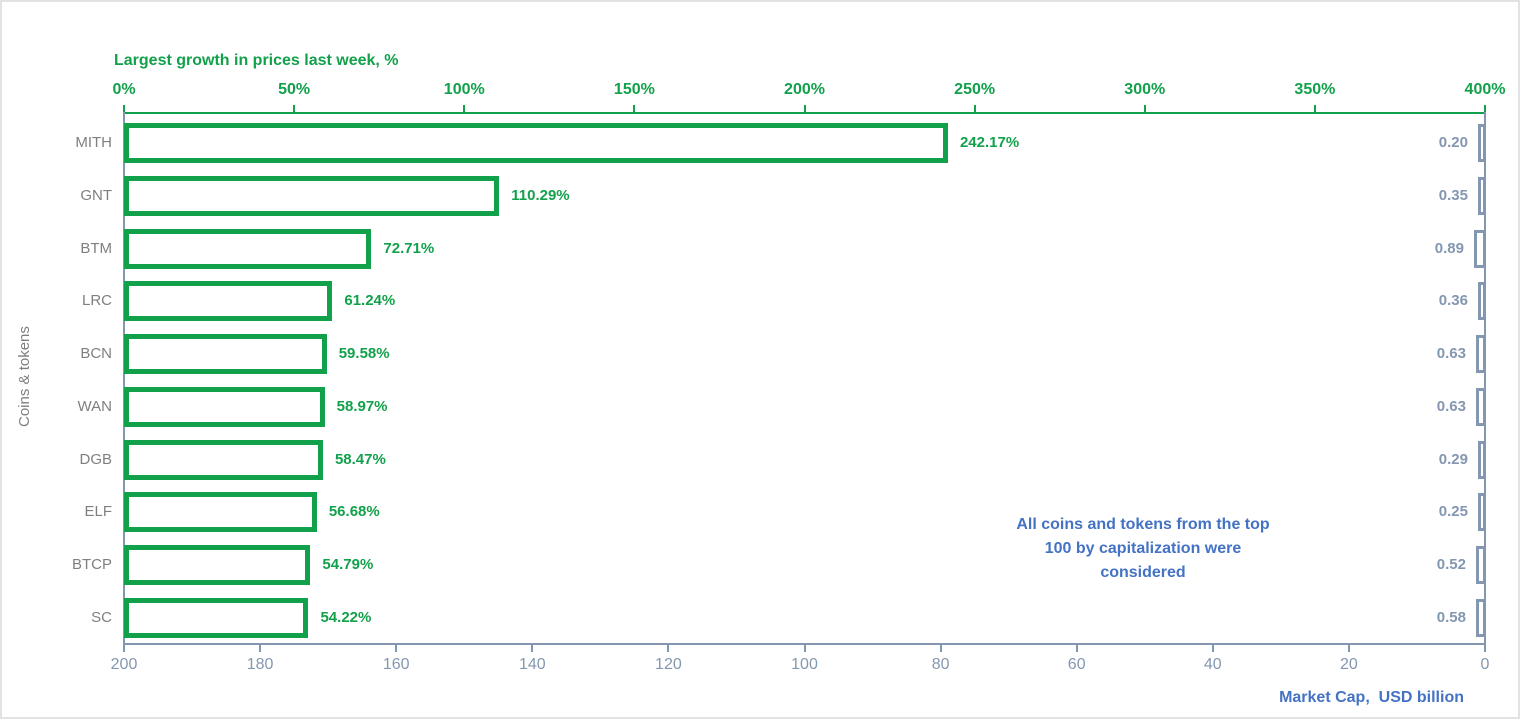 This screenshot has height=719, width=1520. I want to click on category-label: DGB, so click(95, 459).